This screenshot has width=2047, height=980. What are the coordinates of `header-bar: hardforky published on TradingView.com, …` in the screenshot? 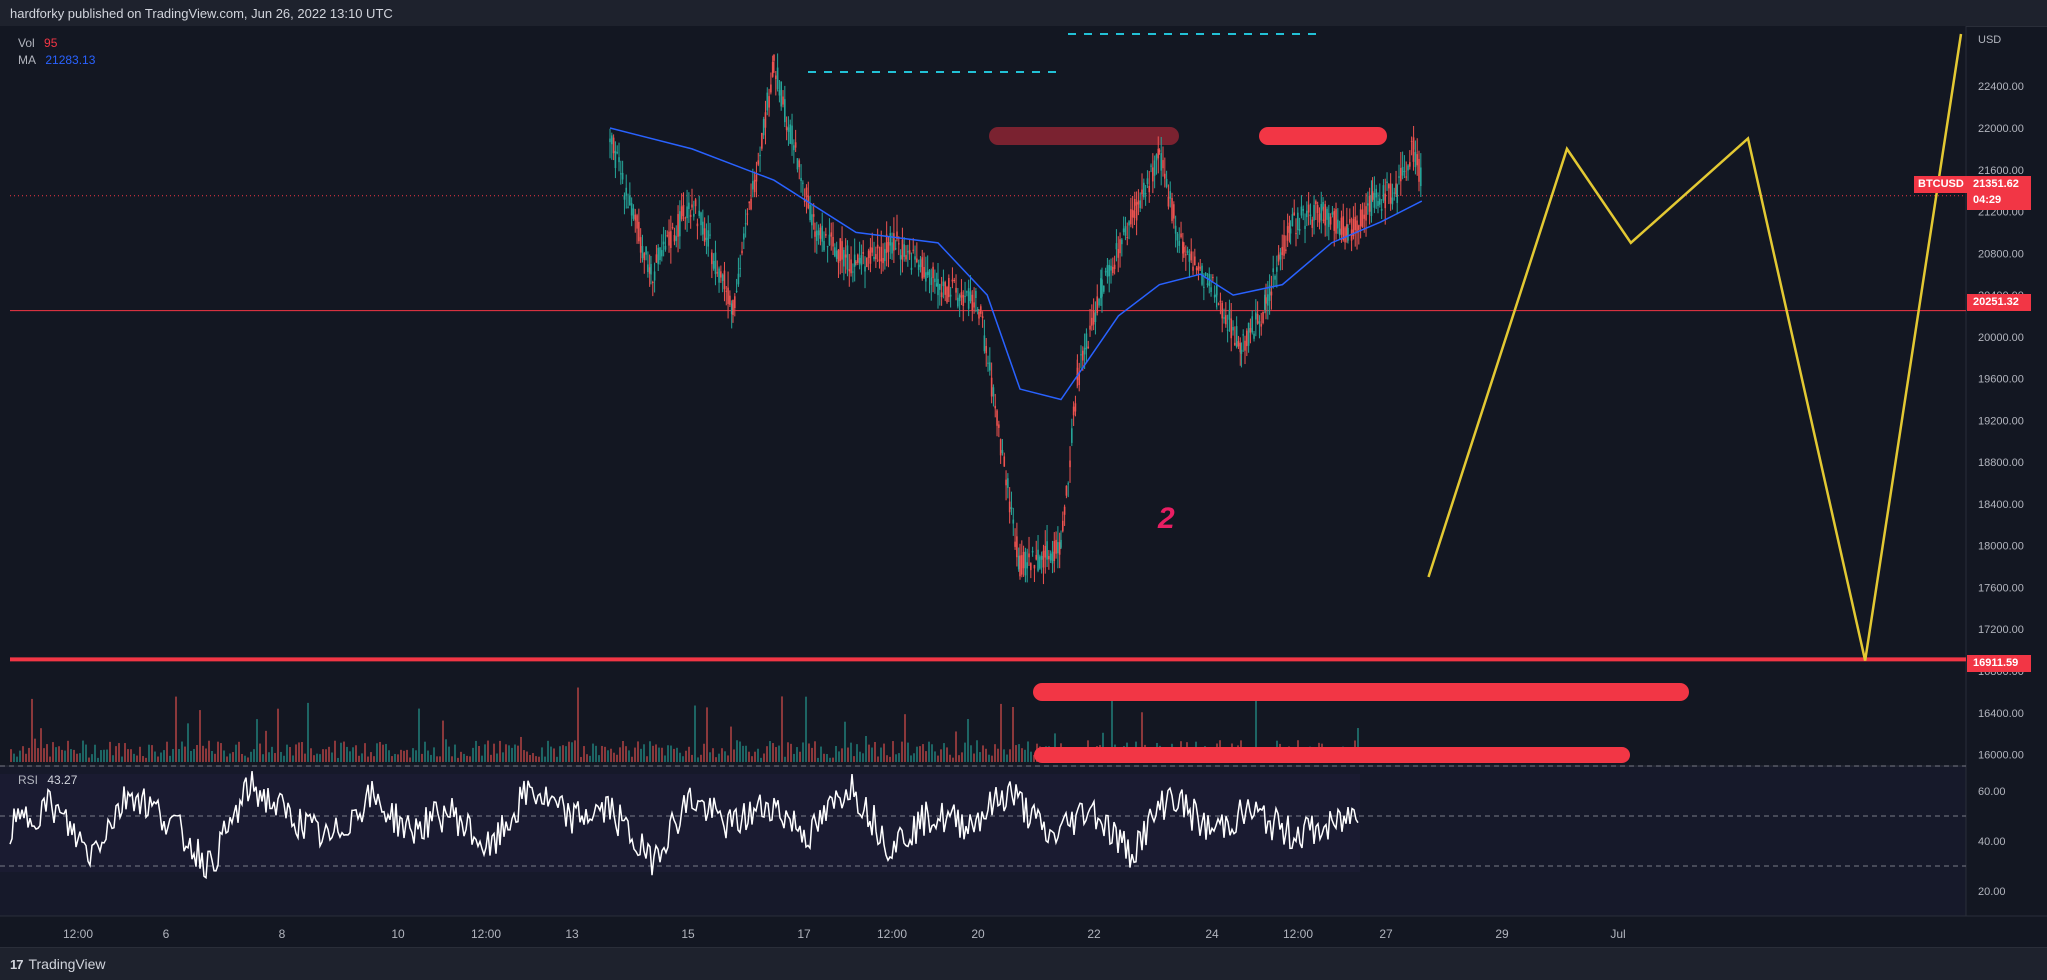 It's located at (1023, 13).